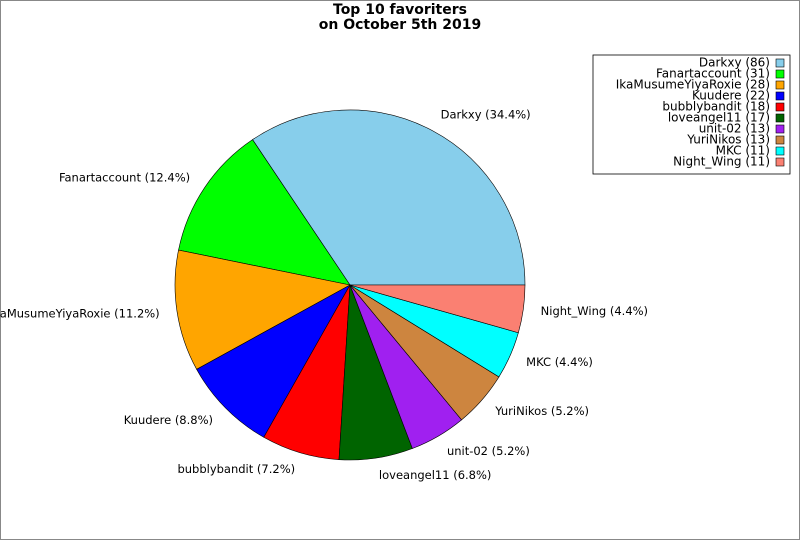  I want to click on slice-label: Fanartaccount (12.4%), so click(124, 177).